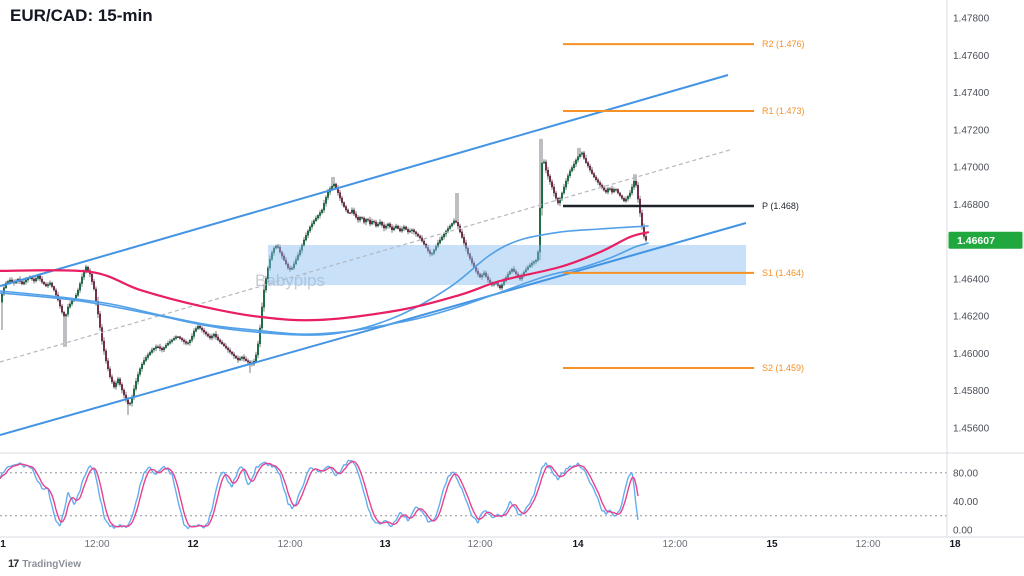 The height and width of the screenshot is (576, 1024). Describe the element at coordinates (971, 56) in the screenshot. I see `price-axis-label: 1.47600` at that location.